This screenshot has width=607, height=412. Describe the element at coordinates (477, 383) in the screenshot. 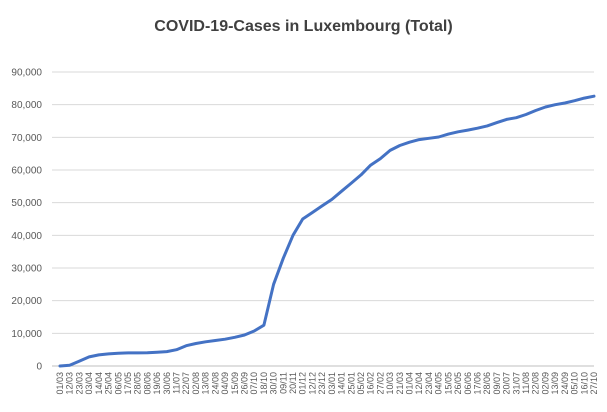

I see `x-tick-label: 17/06` at that location.